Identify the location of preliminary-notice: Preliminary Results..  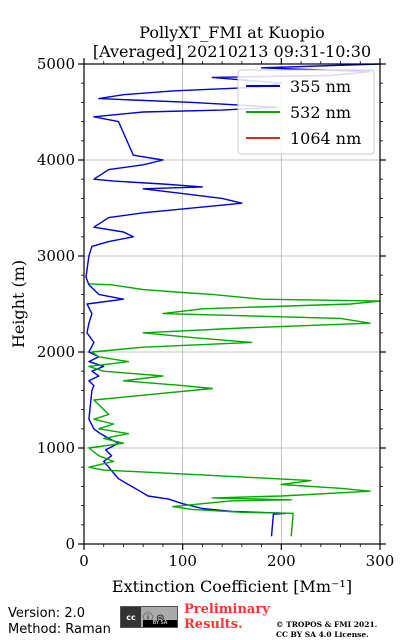
(227, 617).